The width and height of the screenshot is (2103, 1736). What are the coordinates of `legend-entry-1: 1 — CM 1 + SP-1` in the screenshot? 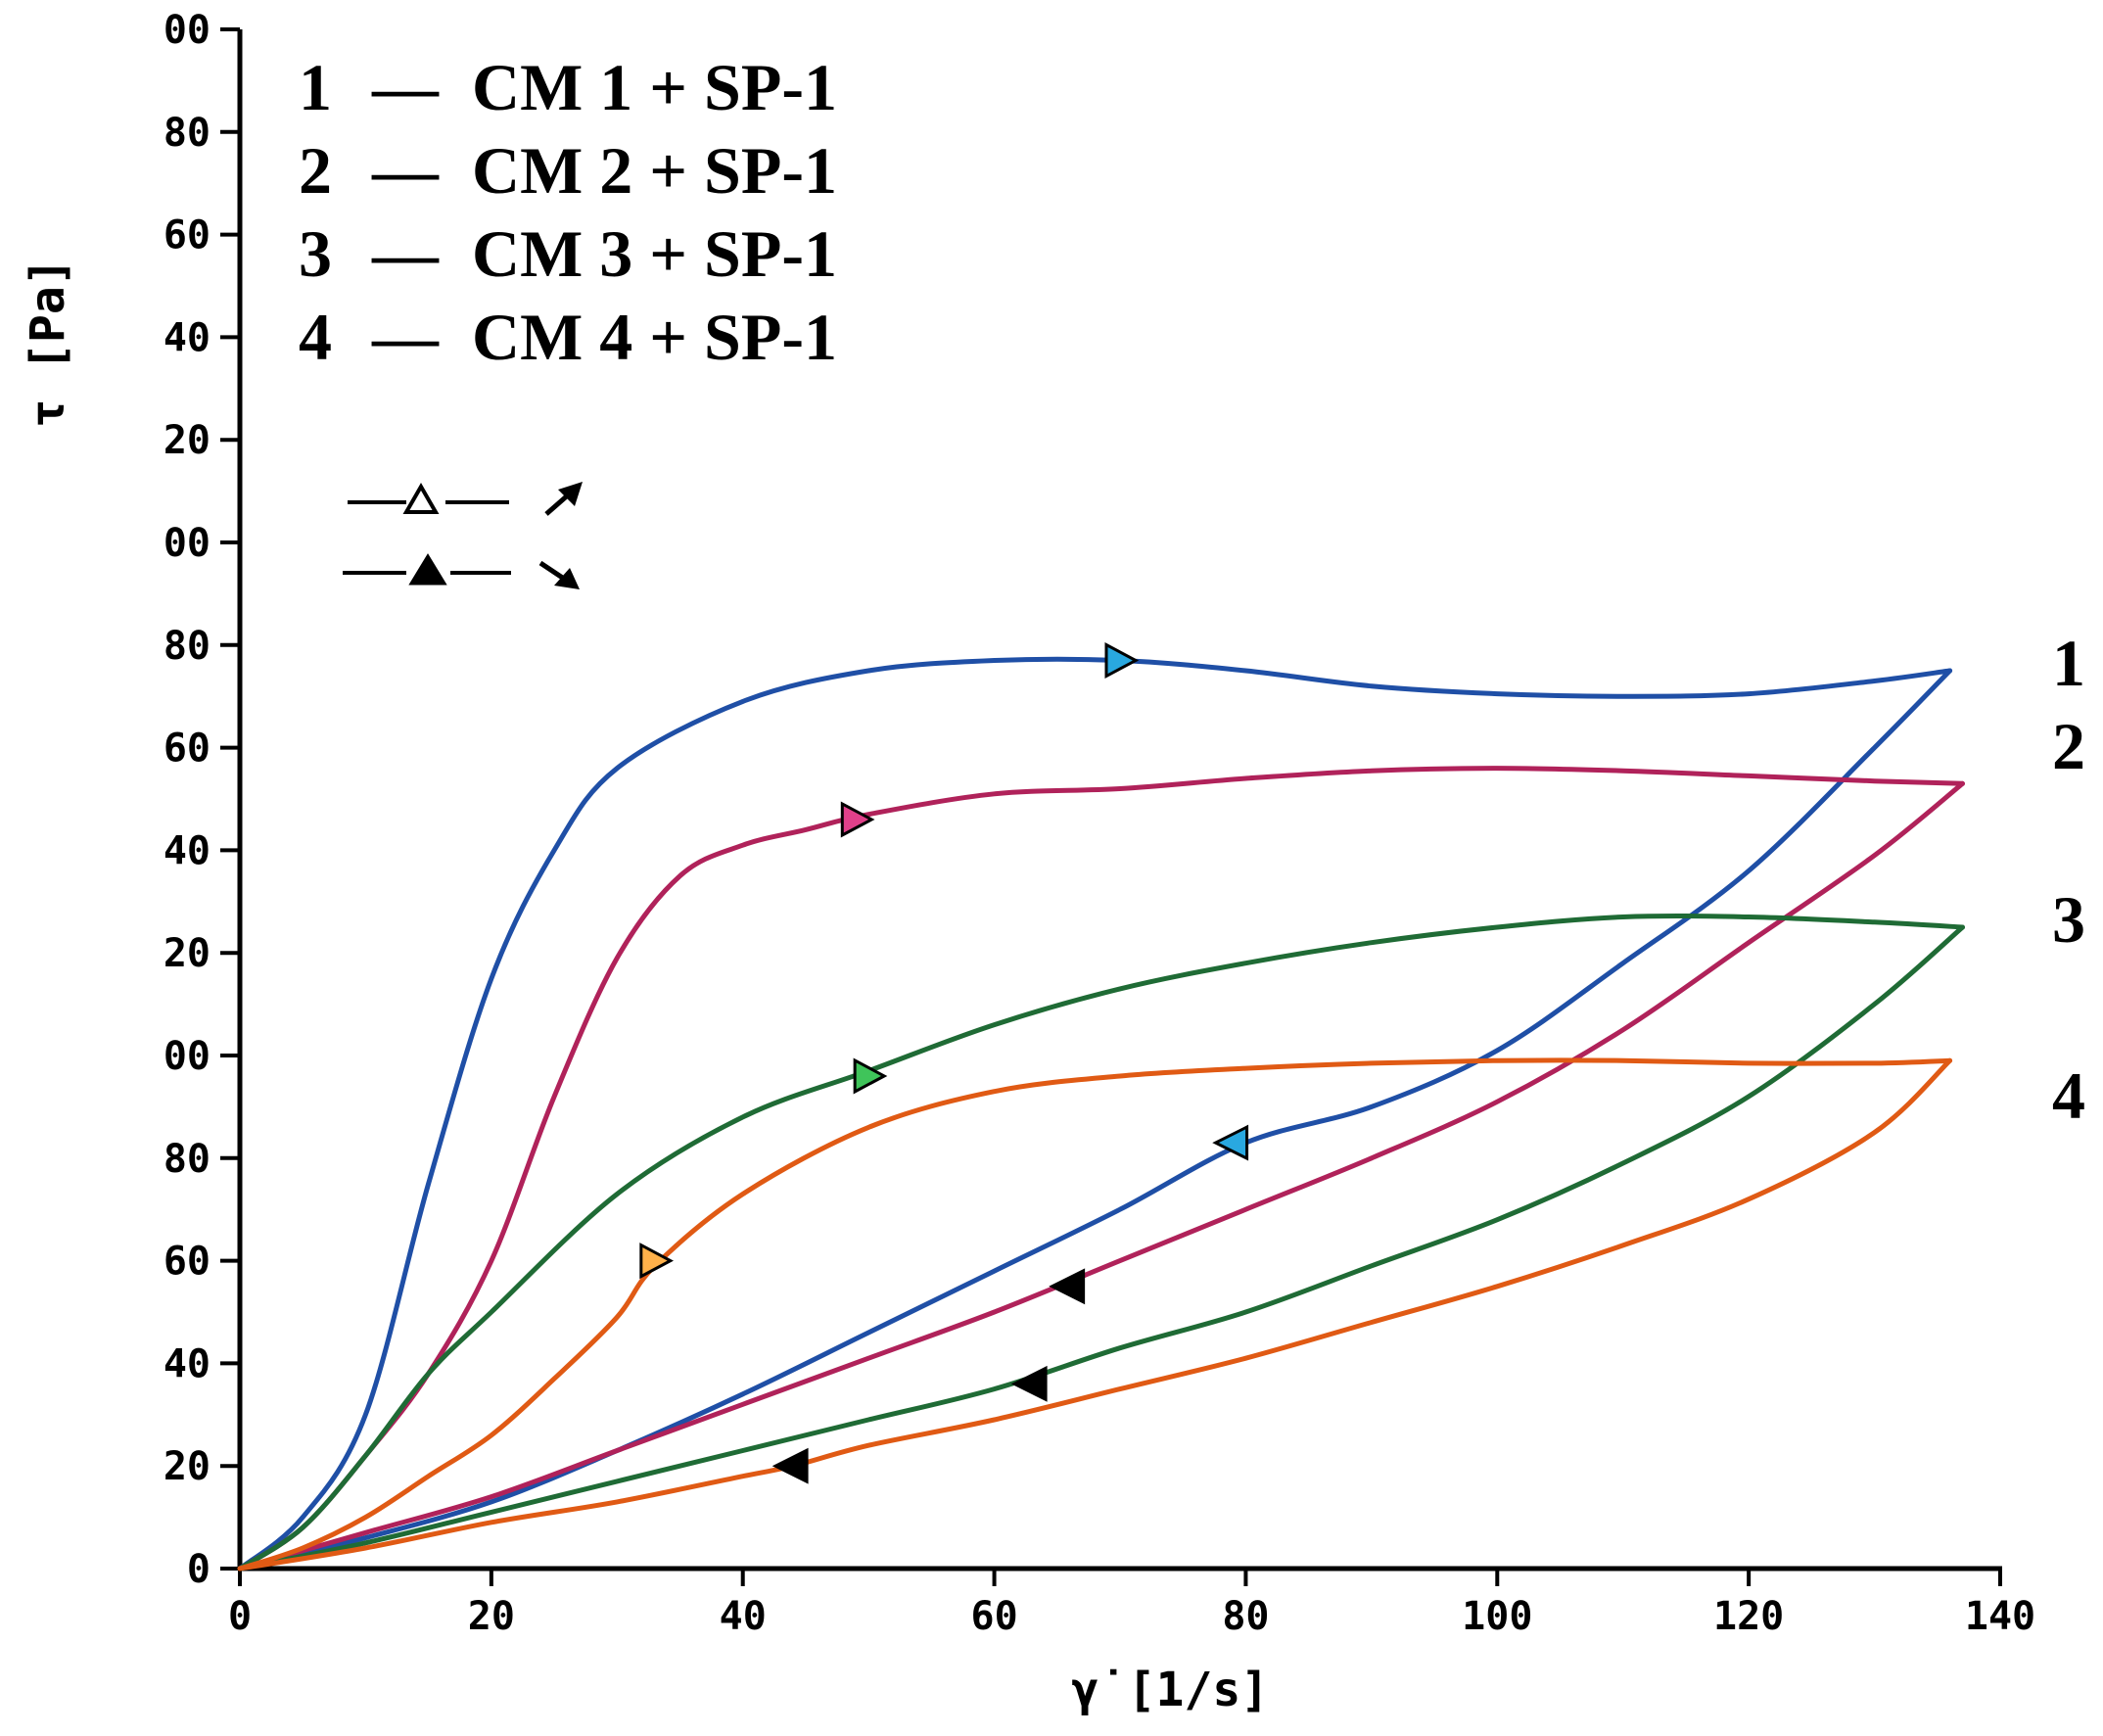 It's located at (568, 87).